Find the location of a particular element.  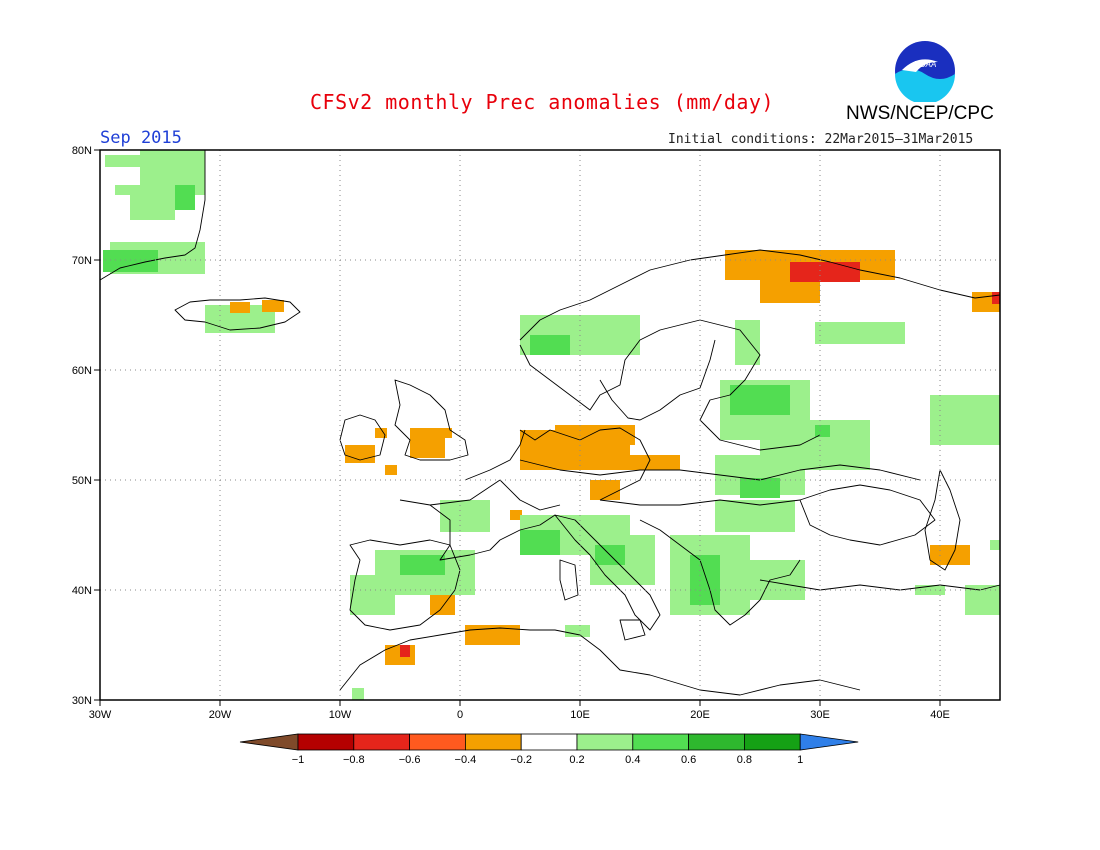

colorbar-tick-label: 0.8 is located at coordinates (744, 760).